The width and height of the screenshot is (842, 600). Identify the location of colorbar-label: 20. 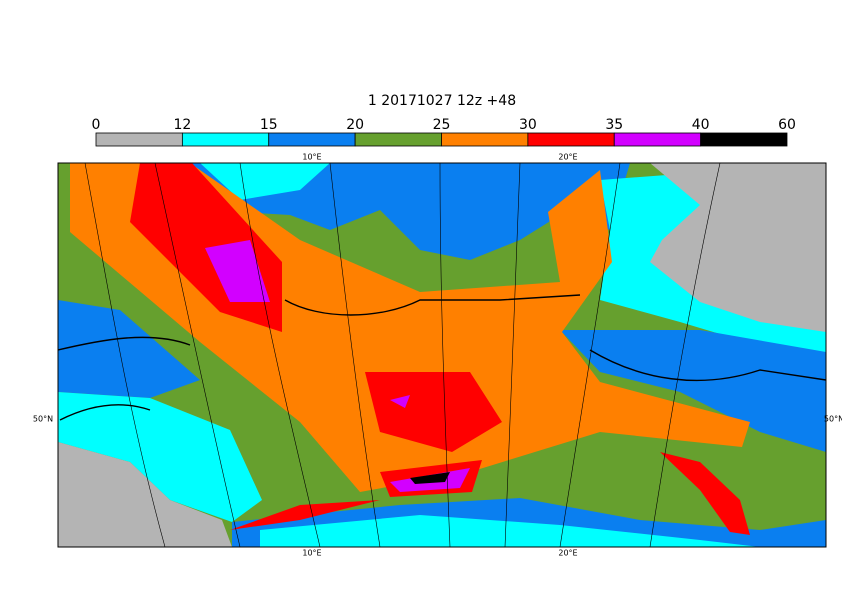
(355, 125).